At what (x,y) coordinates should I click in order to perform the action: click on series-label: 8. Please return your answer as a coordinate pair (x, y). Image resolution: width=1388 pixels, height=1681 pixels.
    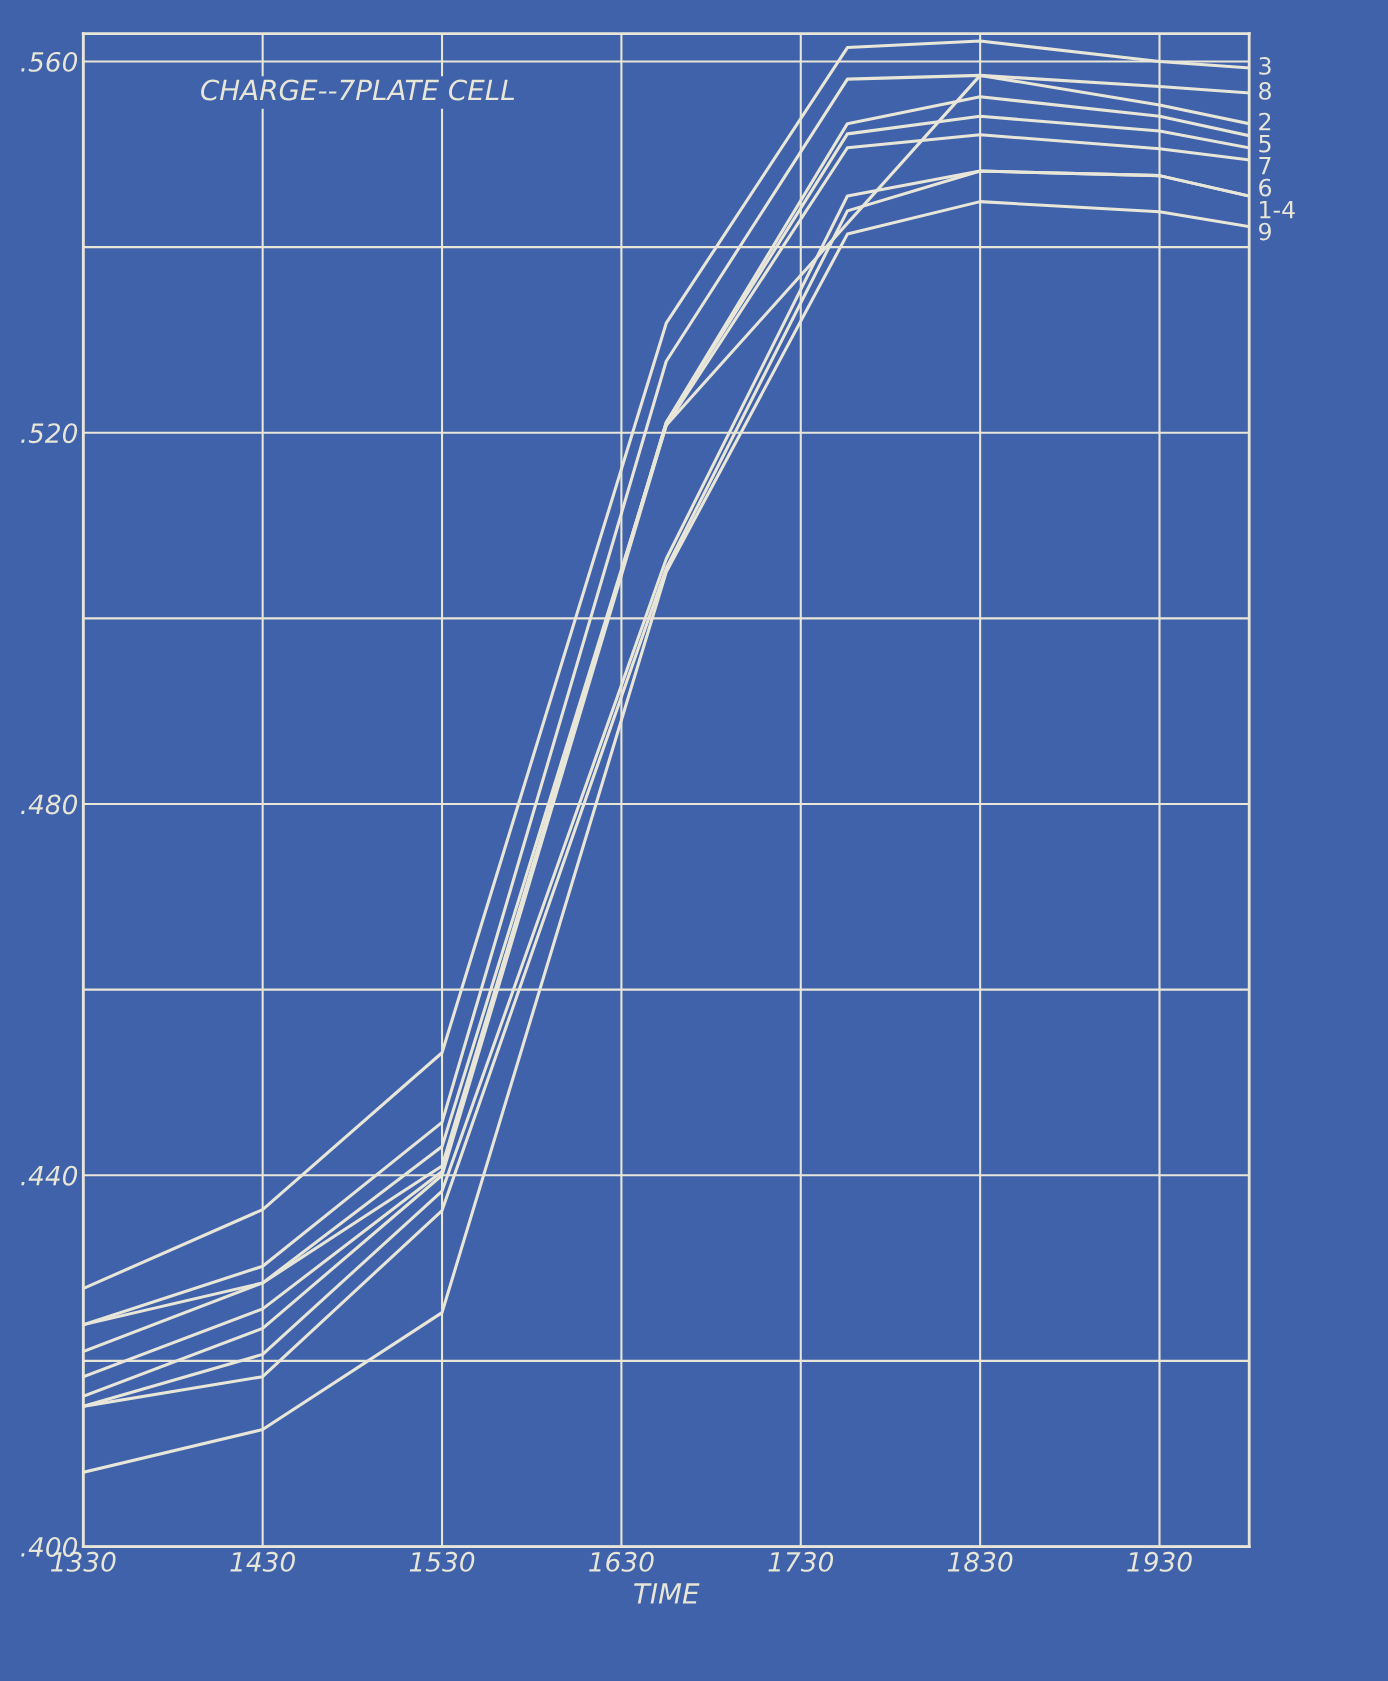
    Looking at the image, I should click on (1265, 91).